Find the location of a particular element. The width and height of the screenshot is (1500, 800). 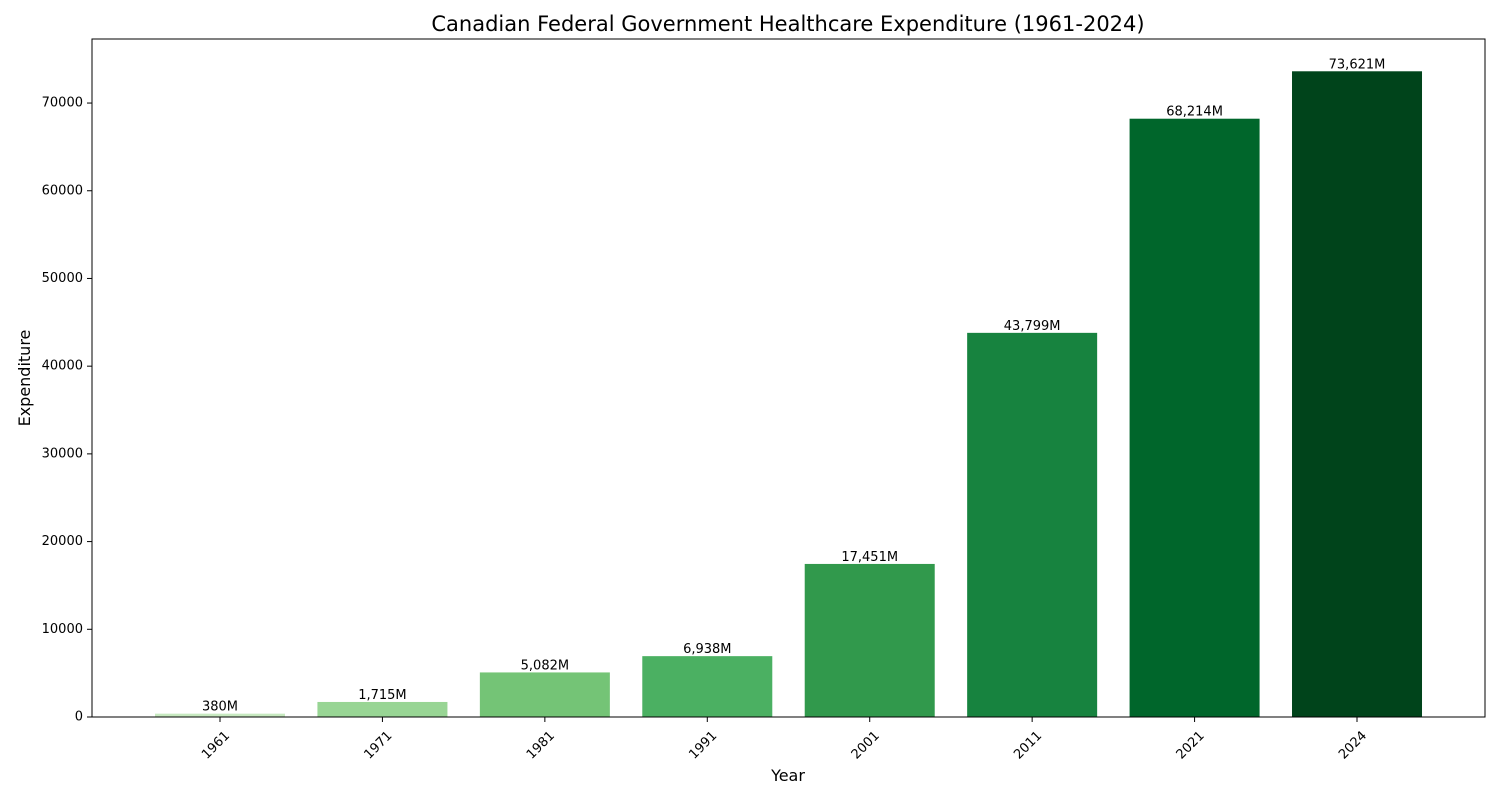

x-tick-label-1981: 1981 is located at coordinates (541, 745).